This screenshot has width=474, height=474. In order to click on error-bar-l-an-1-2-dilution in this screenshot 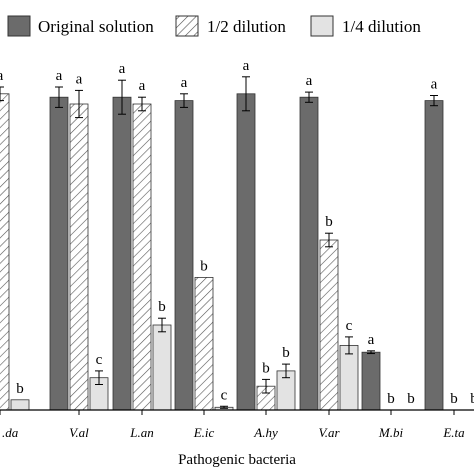, I will do `click(142, 104)`.